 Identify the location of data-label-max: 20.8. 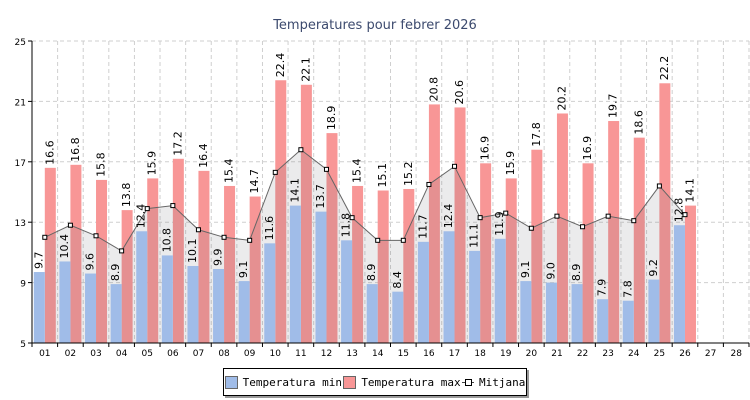
(433, 89).